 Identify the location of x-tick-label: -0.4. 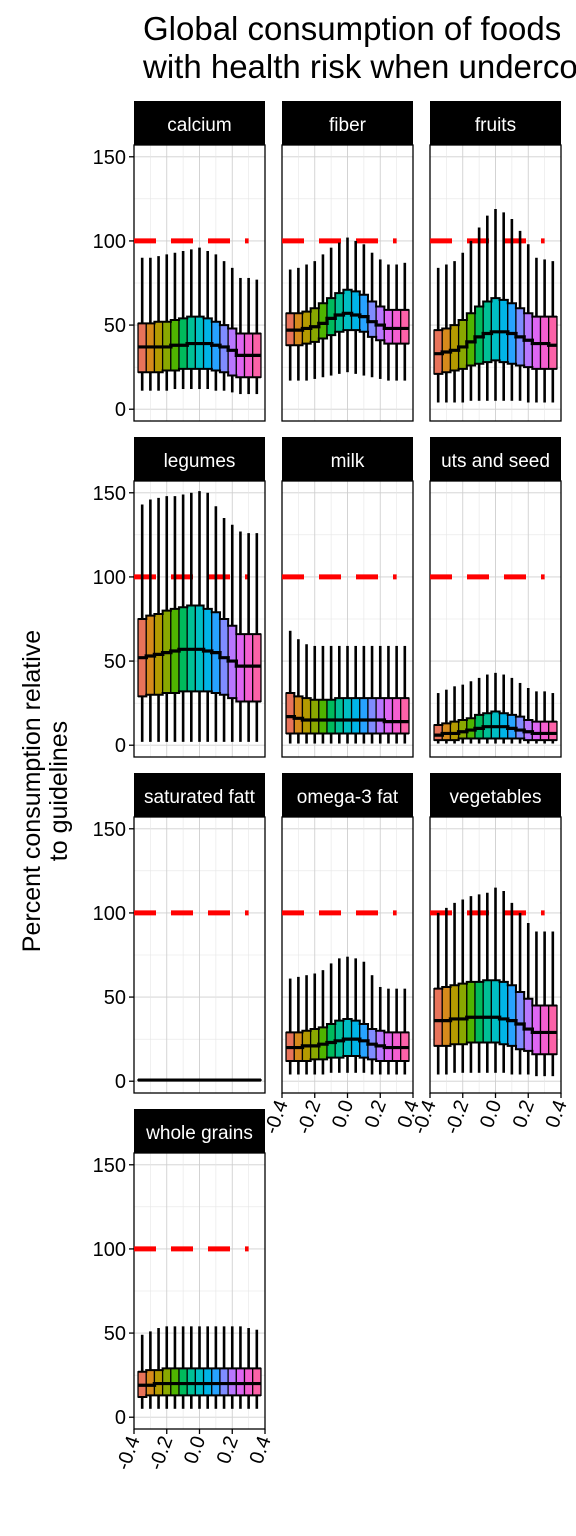
(276, 1117).